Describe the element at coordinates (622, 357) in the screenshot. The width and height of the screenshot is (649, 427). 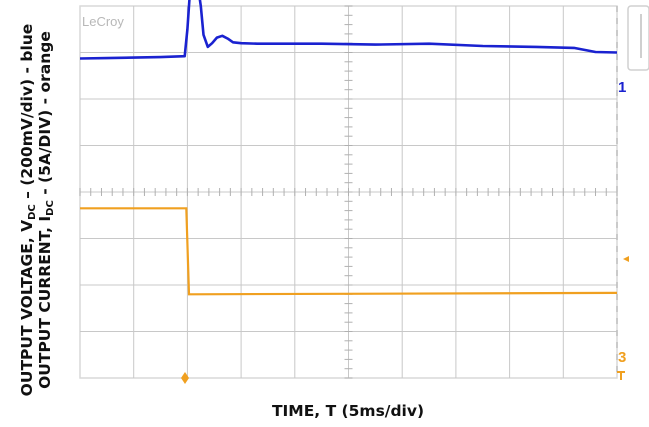
I see `channel-3-label: 3` at that location.